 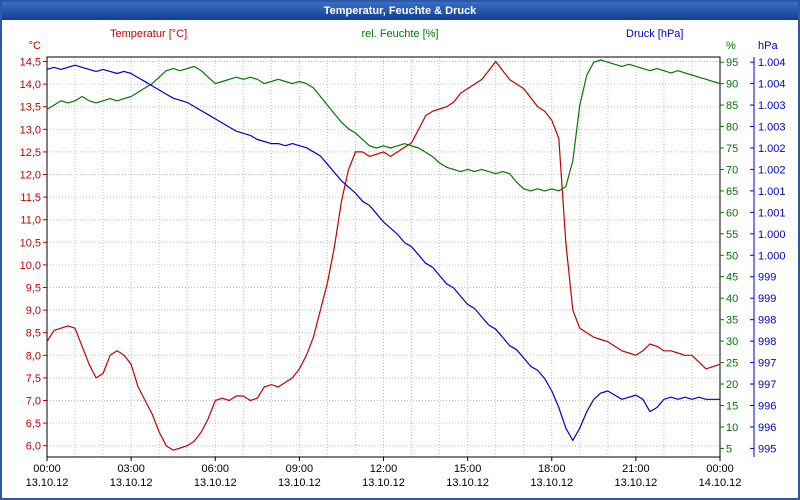 I want to click on y-tick-label-humidity: 35, so click(x=732, y=321).